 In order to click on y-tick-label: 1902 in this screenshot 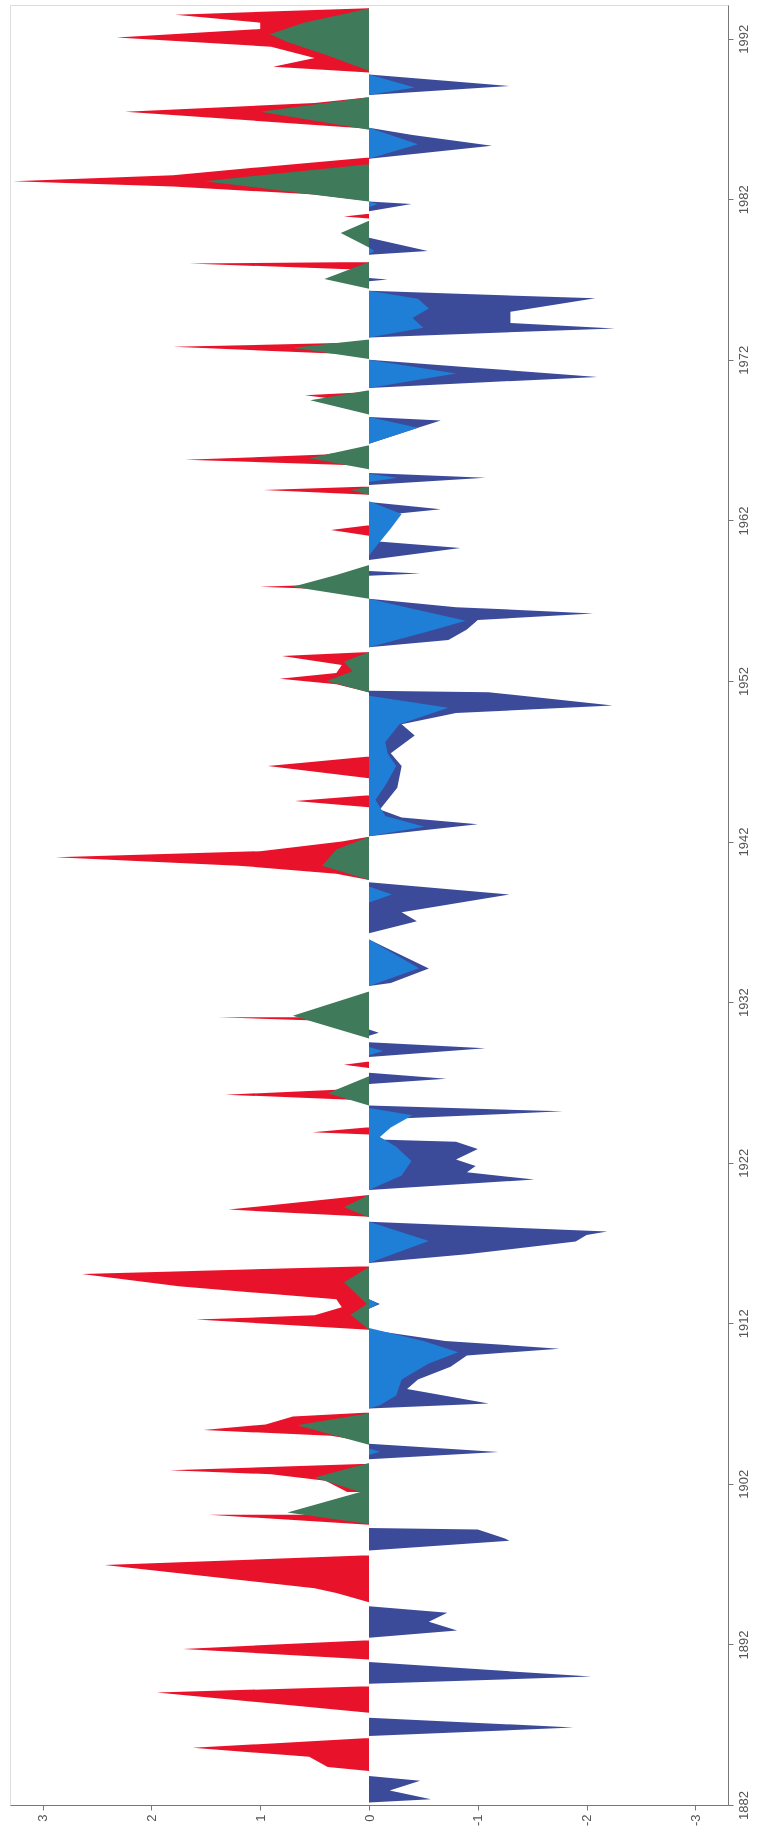, I will do `click(743, 1484)`.